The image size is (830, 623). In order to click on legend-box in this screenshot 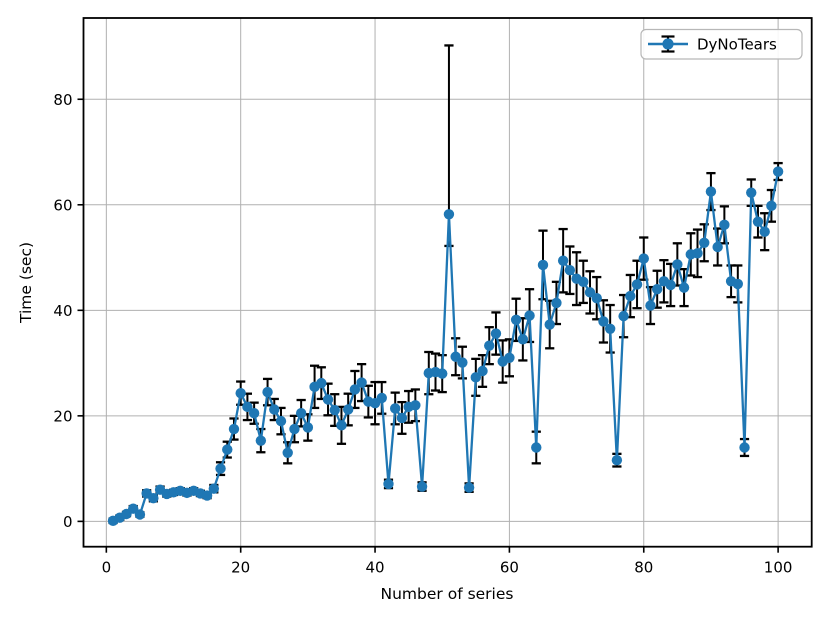, I will do `click(721, 44)`.